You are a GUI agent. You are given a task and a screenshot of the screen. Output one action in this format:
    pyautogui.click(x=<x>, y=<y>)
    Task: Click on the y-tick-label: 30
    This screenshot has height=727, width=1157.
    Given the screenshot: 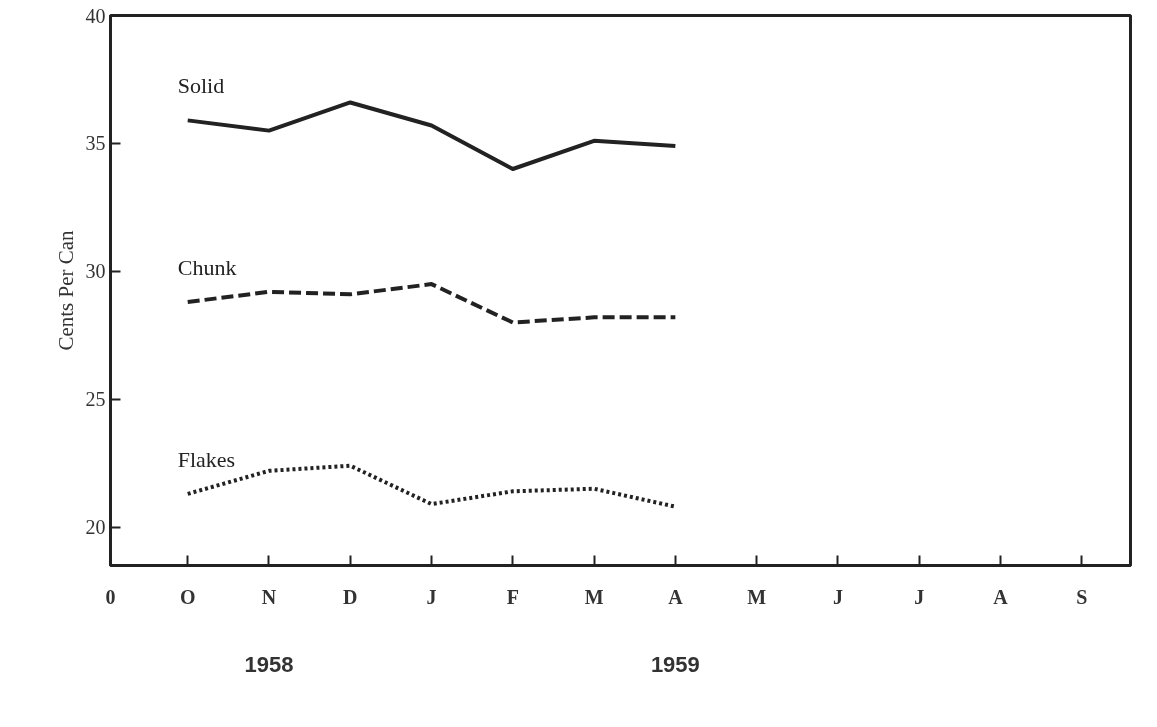 What is the action you would take?
    pyautogui.click(x=95, y=271)
    